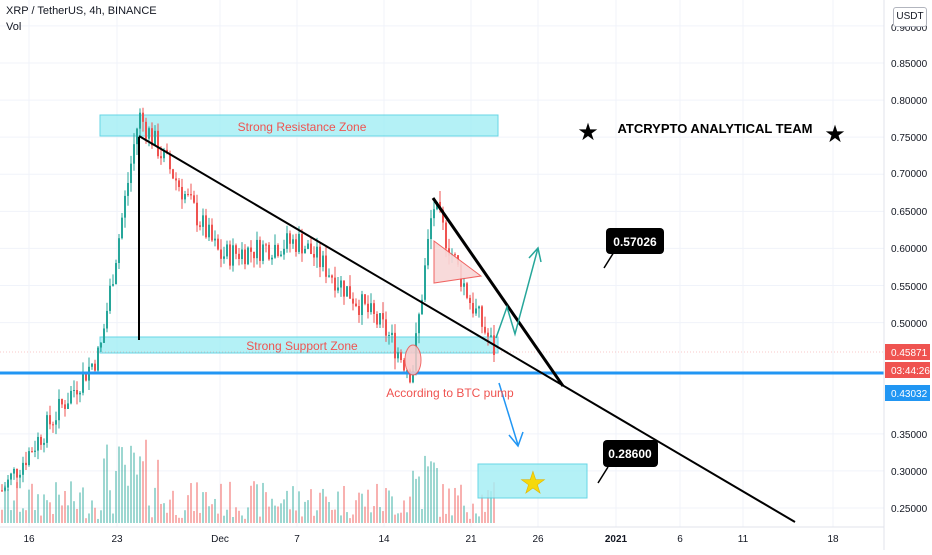 The image size is (932, 555). Describe the element at coordinates (220, 539) in the screenshot. I see `time-tick: Dec` at that location.